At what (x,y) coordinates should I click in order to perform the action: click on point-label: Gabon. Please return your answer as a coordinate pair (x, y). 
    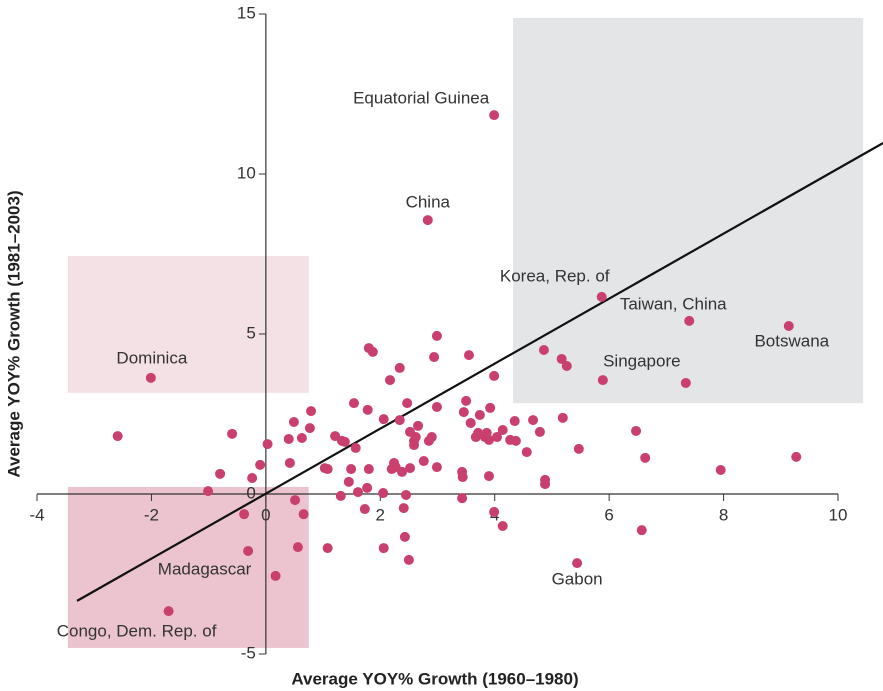
    Looking at the image, I should click on (577, 579).